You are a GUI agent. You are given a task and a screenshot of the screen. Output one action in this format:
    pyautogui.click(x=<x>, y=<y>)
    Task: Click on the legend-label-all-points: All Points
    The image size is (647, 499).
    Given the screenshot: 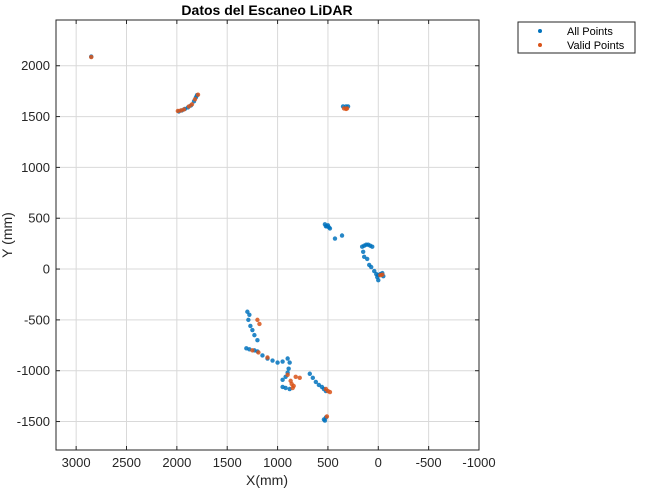 What is the action you would take?
    pyautogui.click(x=590, y=32)
    